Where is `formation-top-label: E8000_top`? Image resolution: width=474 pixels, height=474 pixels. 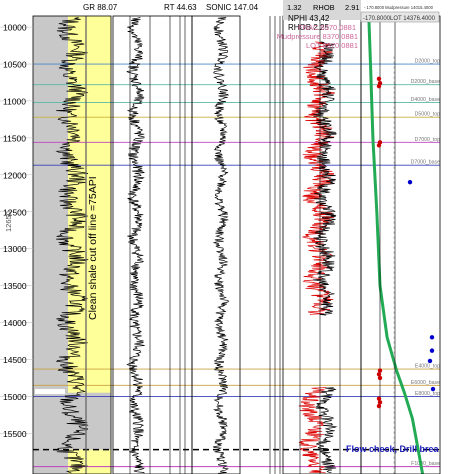
formation-top-label: E8000_top is located at coordinates (427, 394).